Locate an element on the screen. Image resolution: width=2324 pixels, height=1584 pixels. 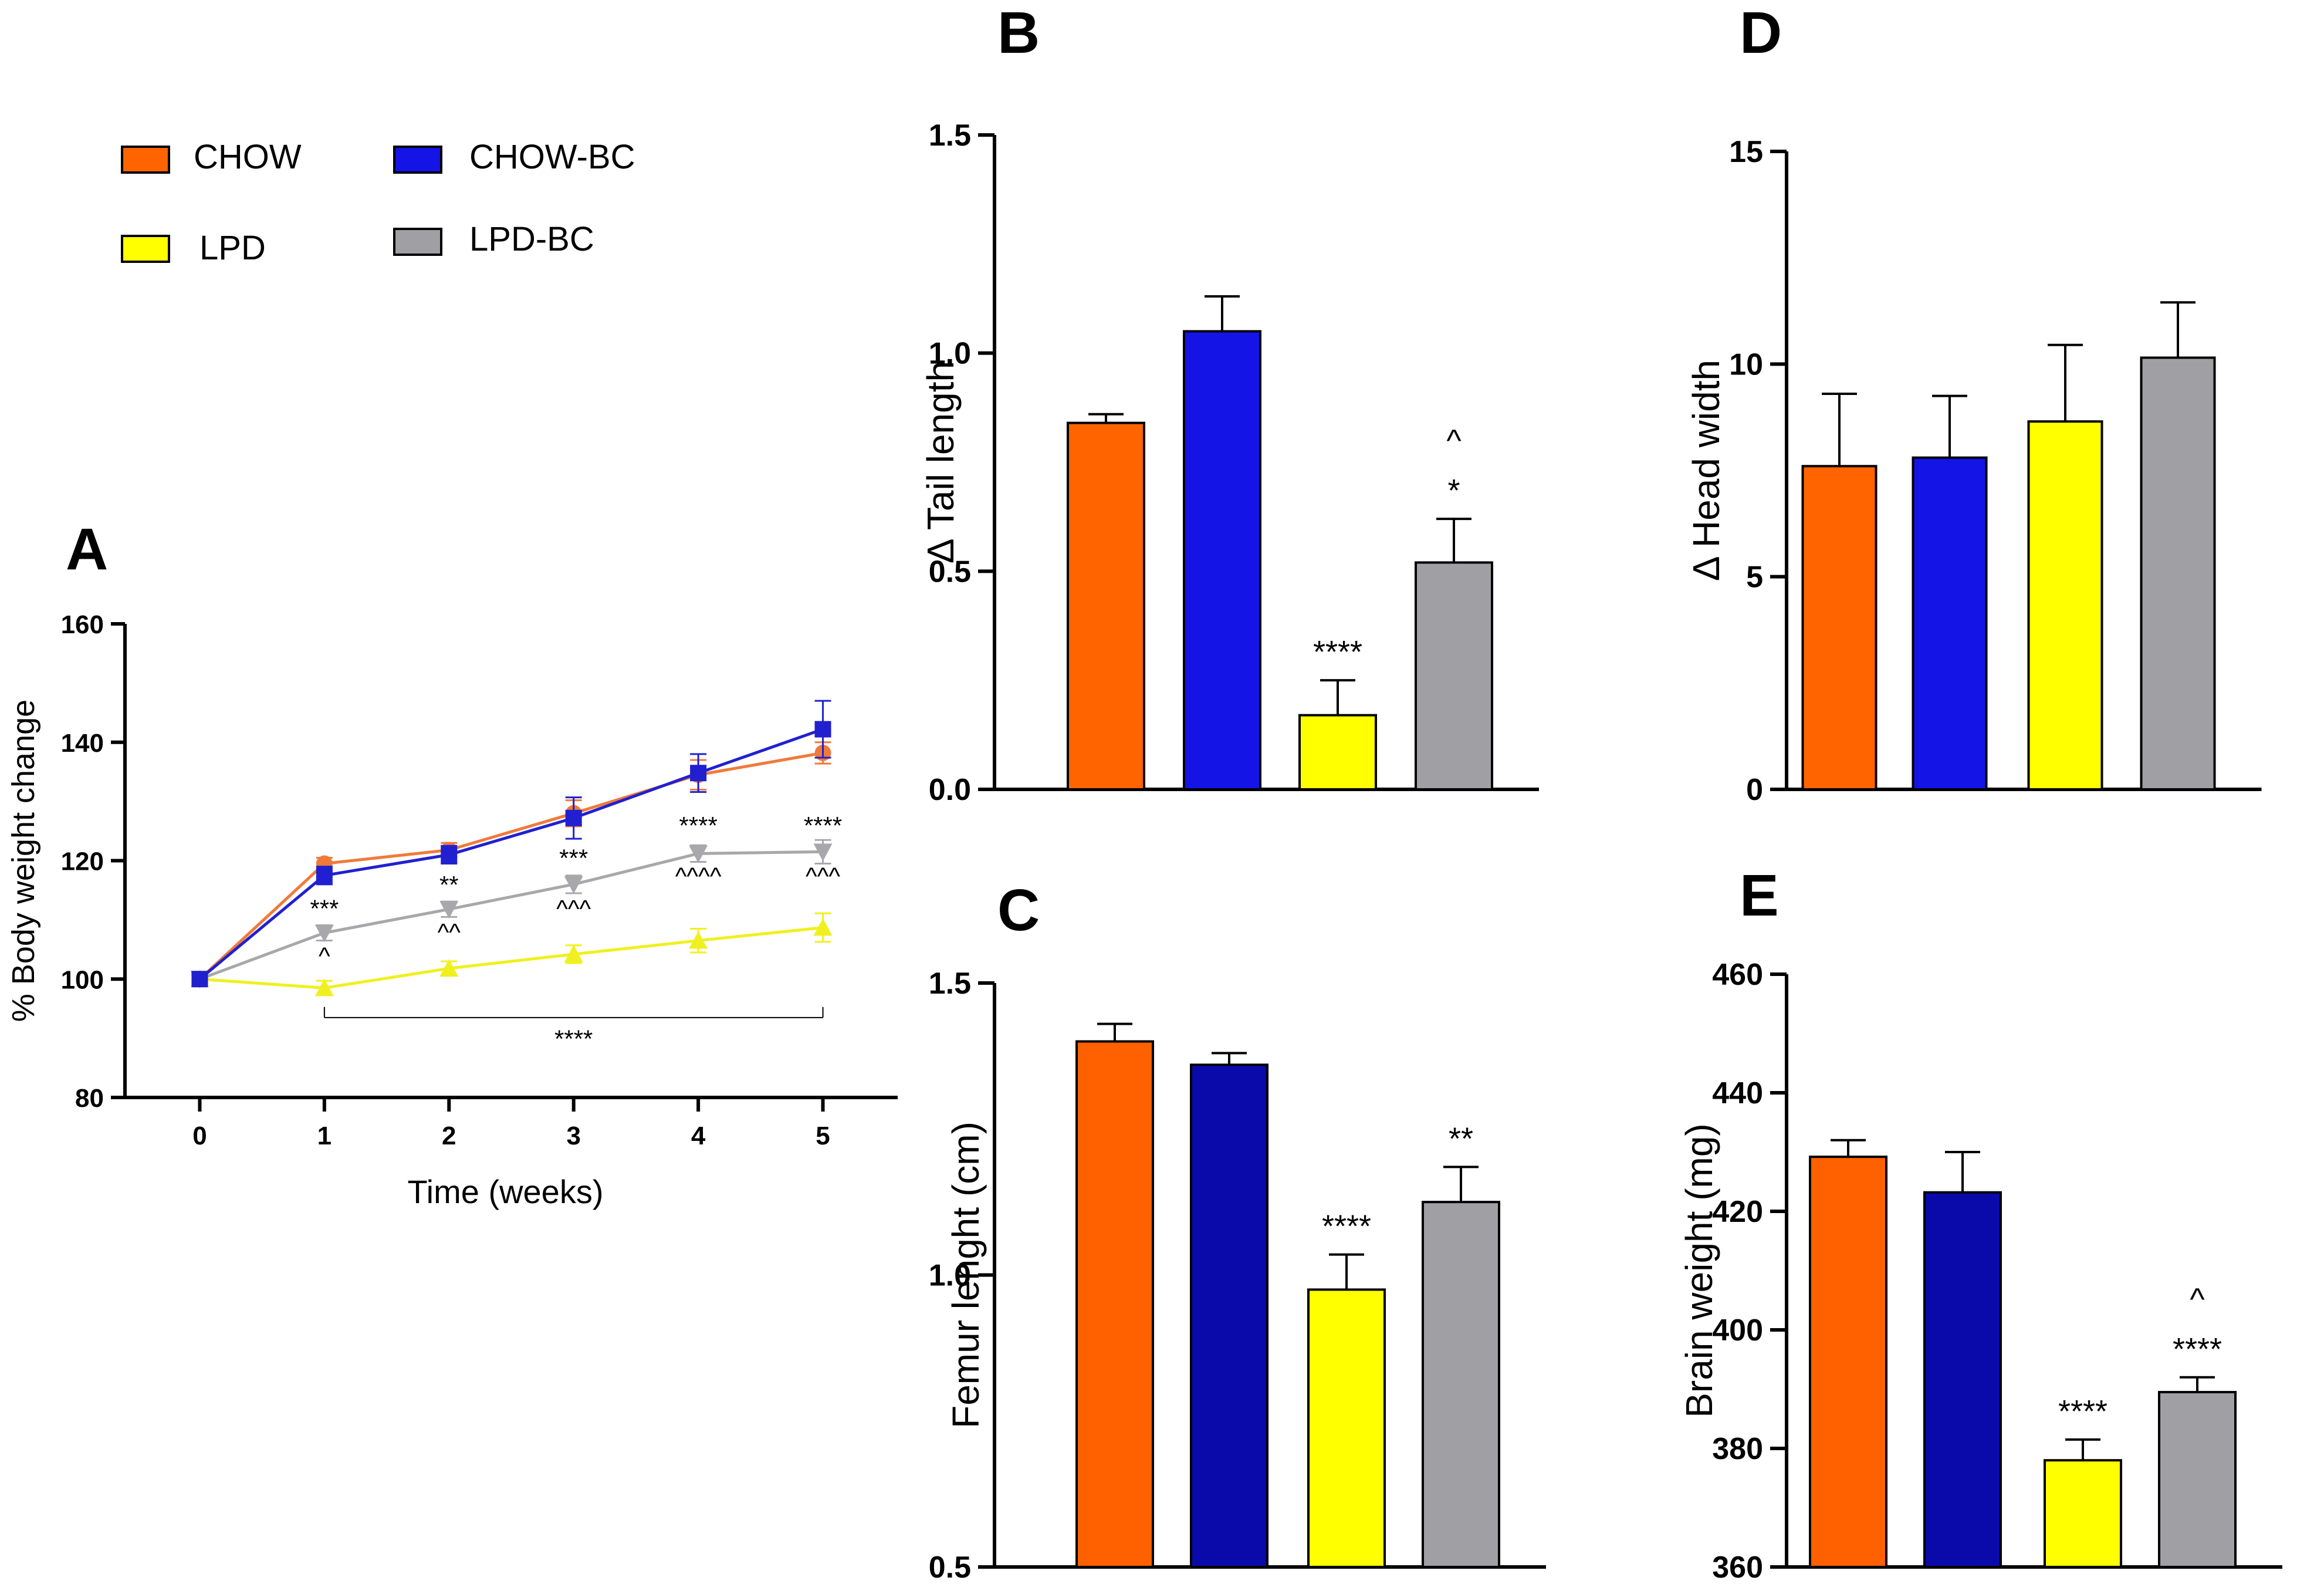
panel-a-significance-label: ^^^ is located at coordinates (573, 908).